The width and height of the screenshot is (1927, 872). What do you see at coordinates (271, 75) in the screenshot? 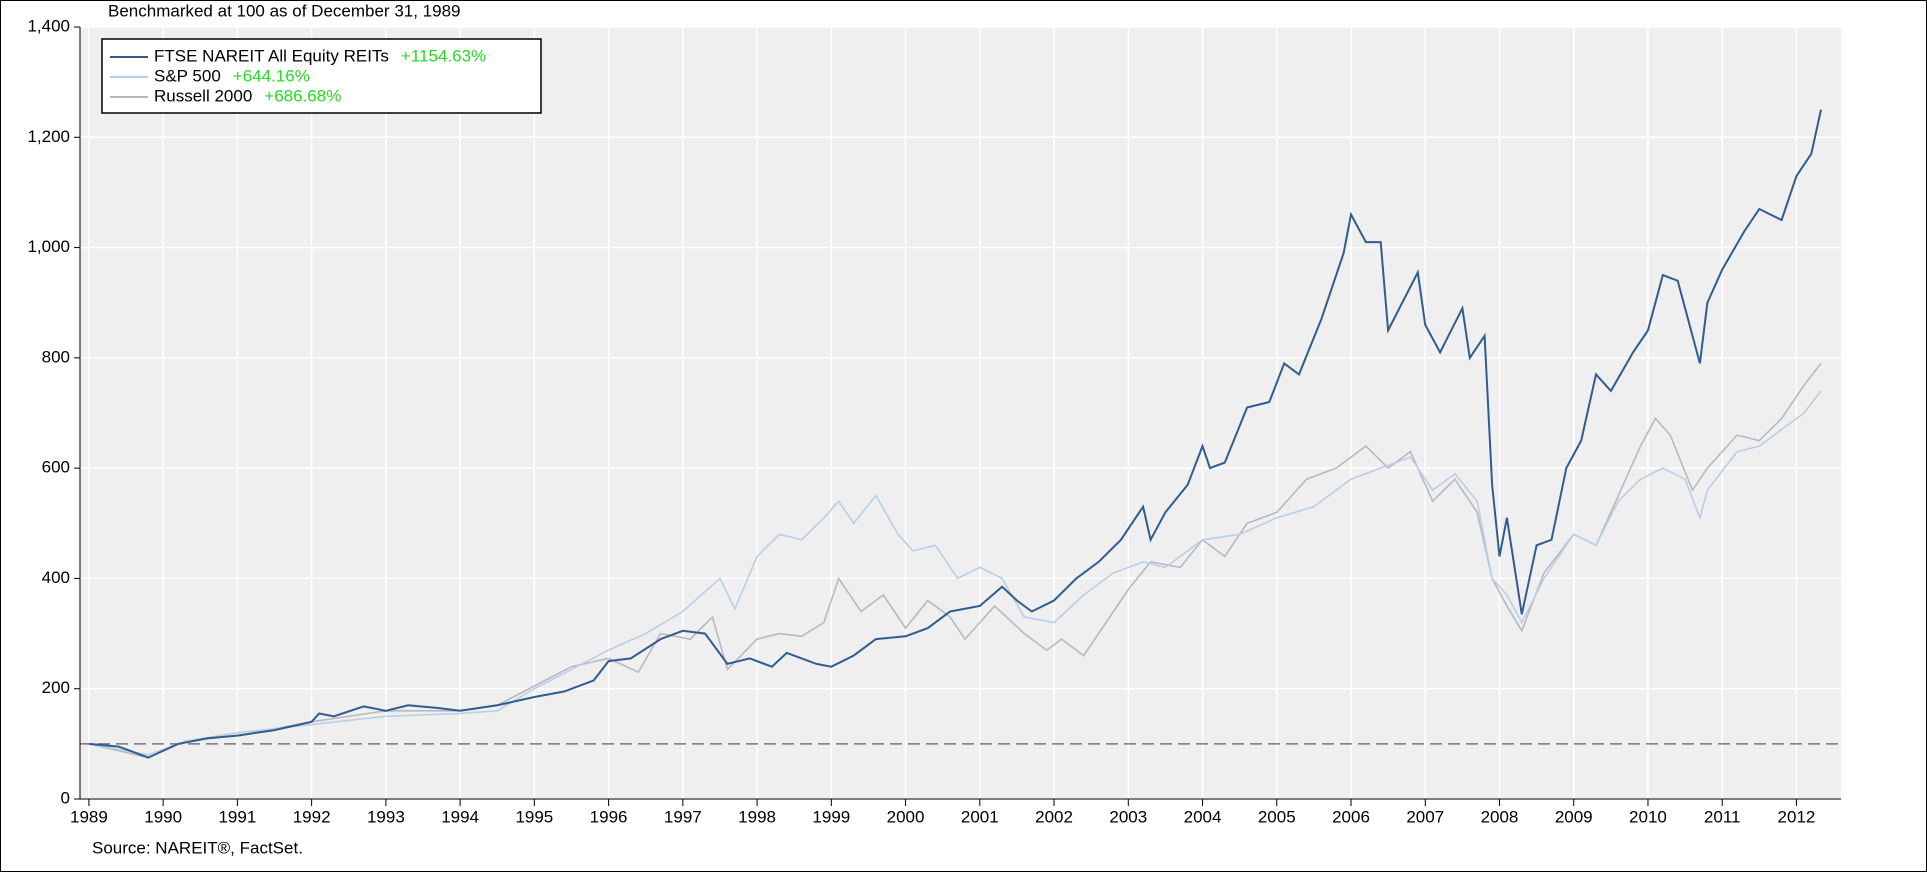
I see `legend-change: +644.16%` at bounding box center [271, 75].